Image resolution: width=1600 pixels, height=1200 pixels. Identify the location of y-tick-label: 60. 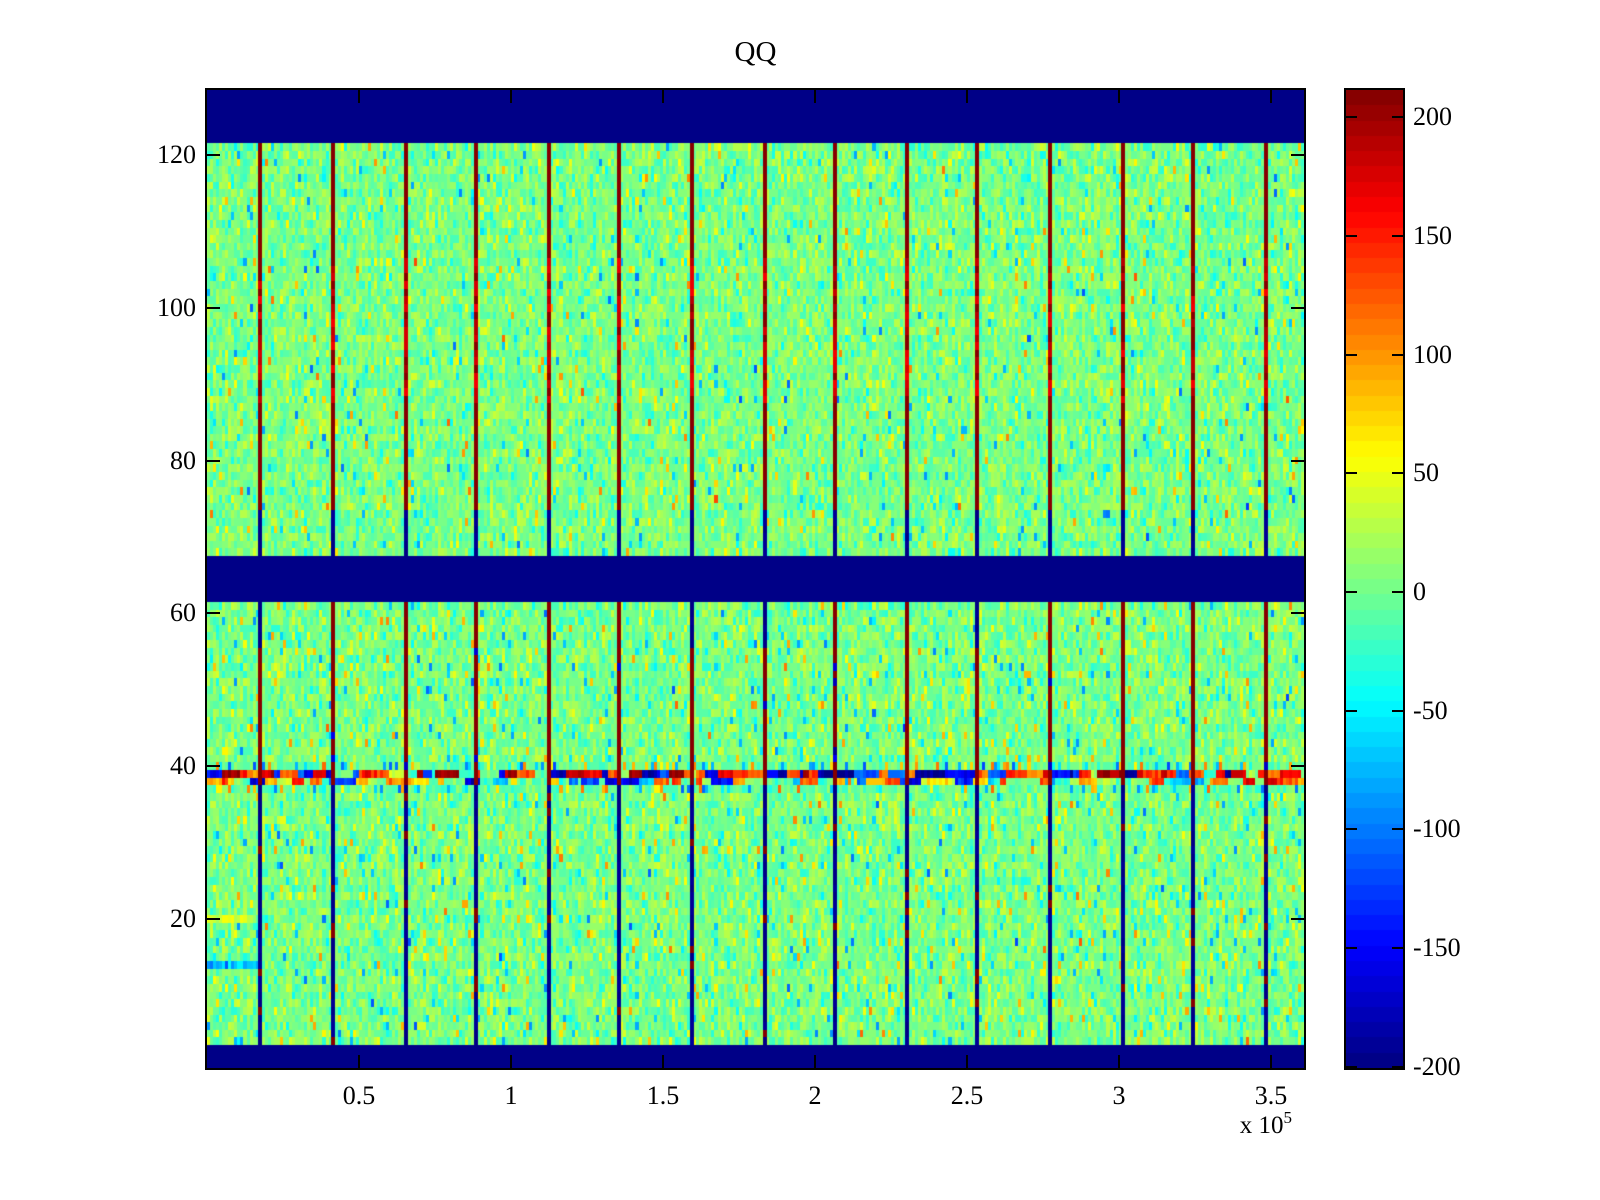
(183, 612).